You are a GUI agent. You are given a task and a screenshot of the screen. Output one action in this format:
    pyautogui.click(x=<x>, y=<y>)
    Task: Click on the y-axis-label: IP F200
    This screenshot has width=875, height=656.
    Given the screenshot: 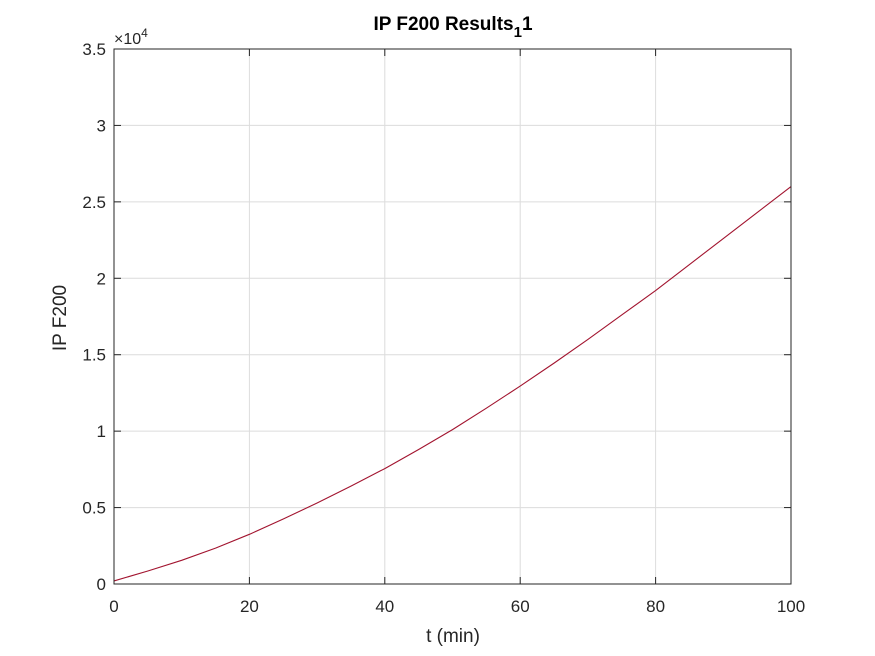 What is the action you would take?
    pyautogui.click(x=60, y=318)
    